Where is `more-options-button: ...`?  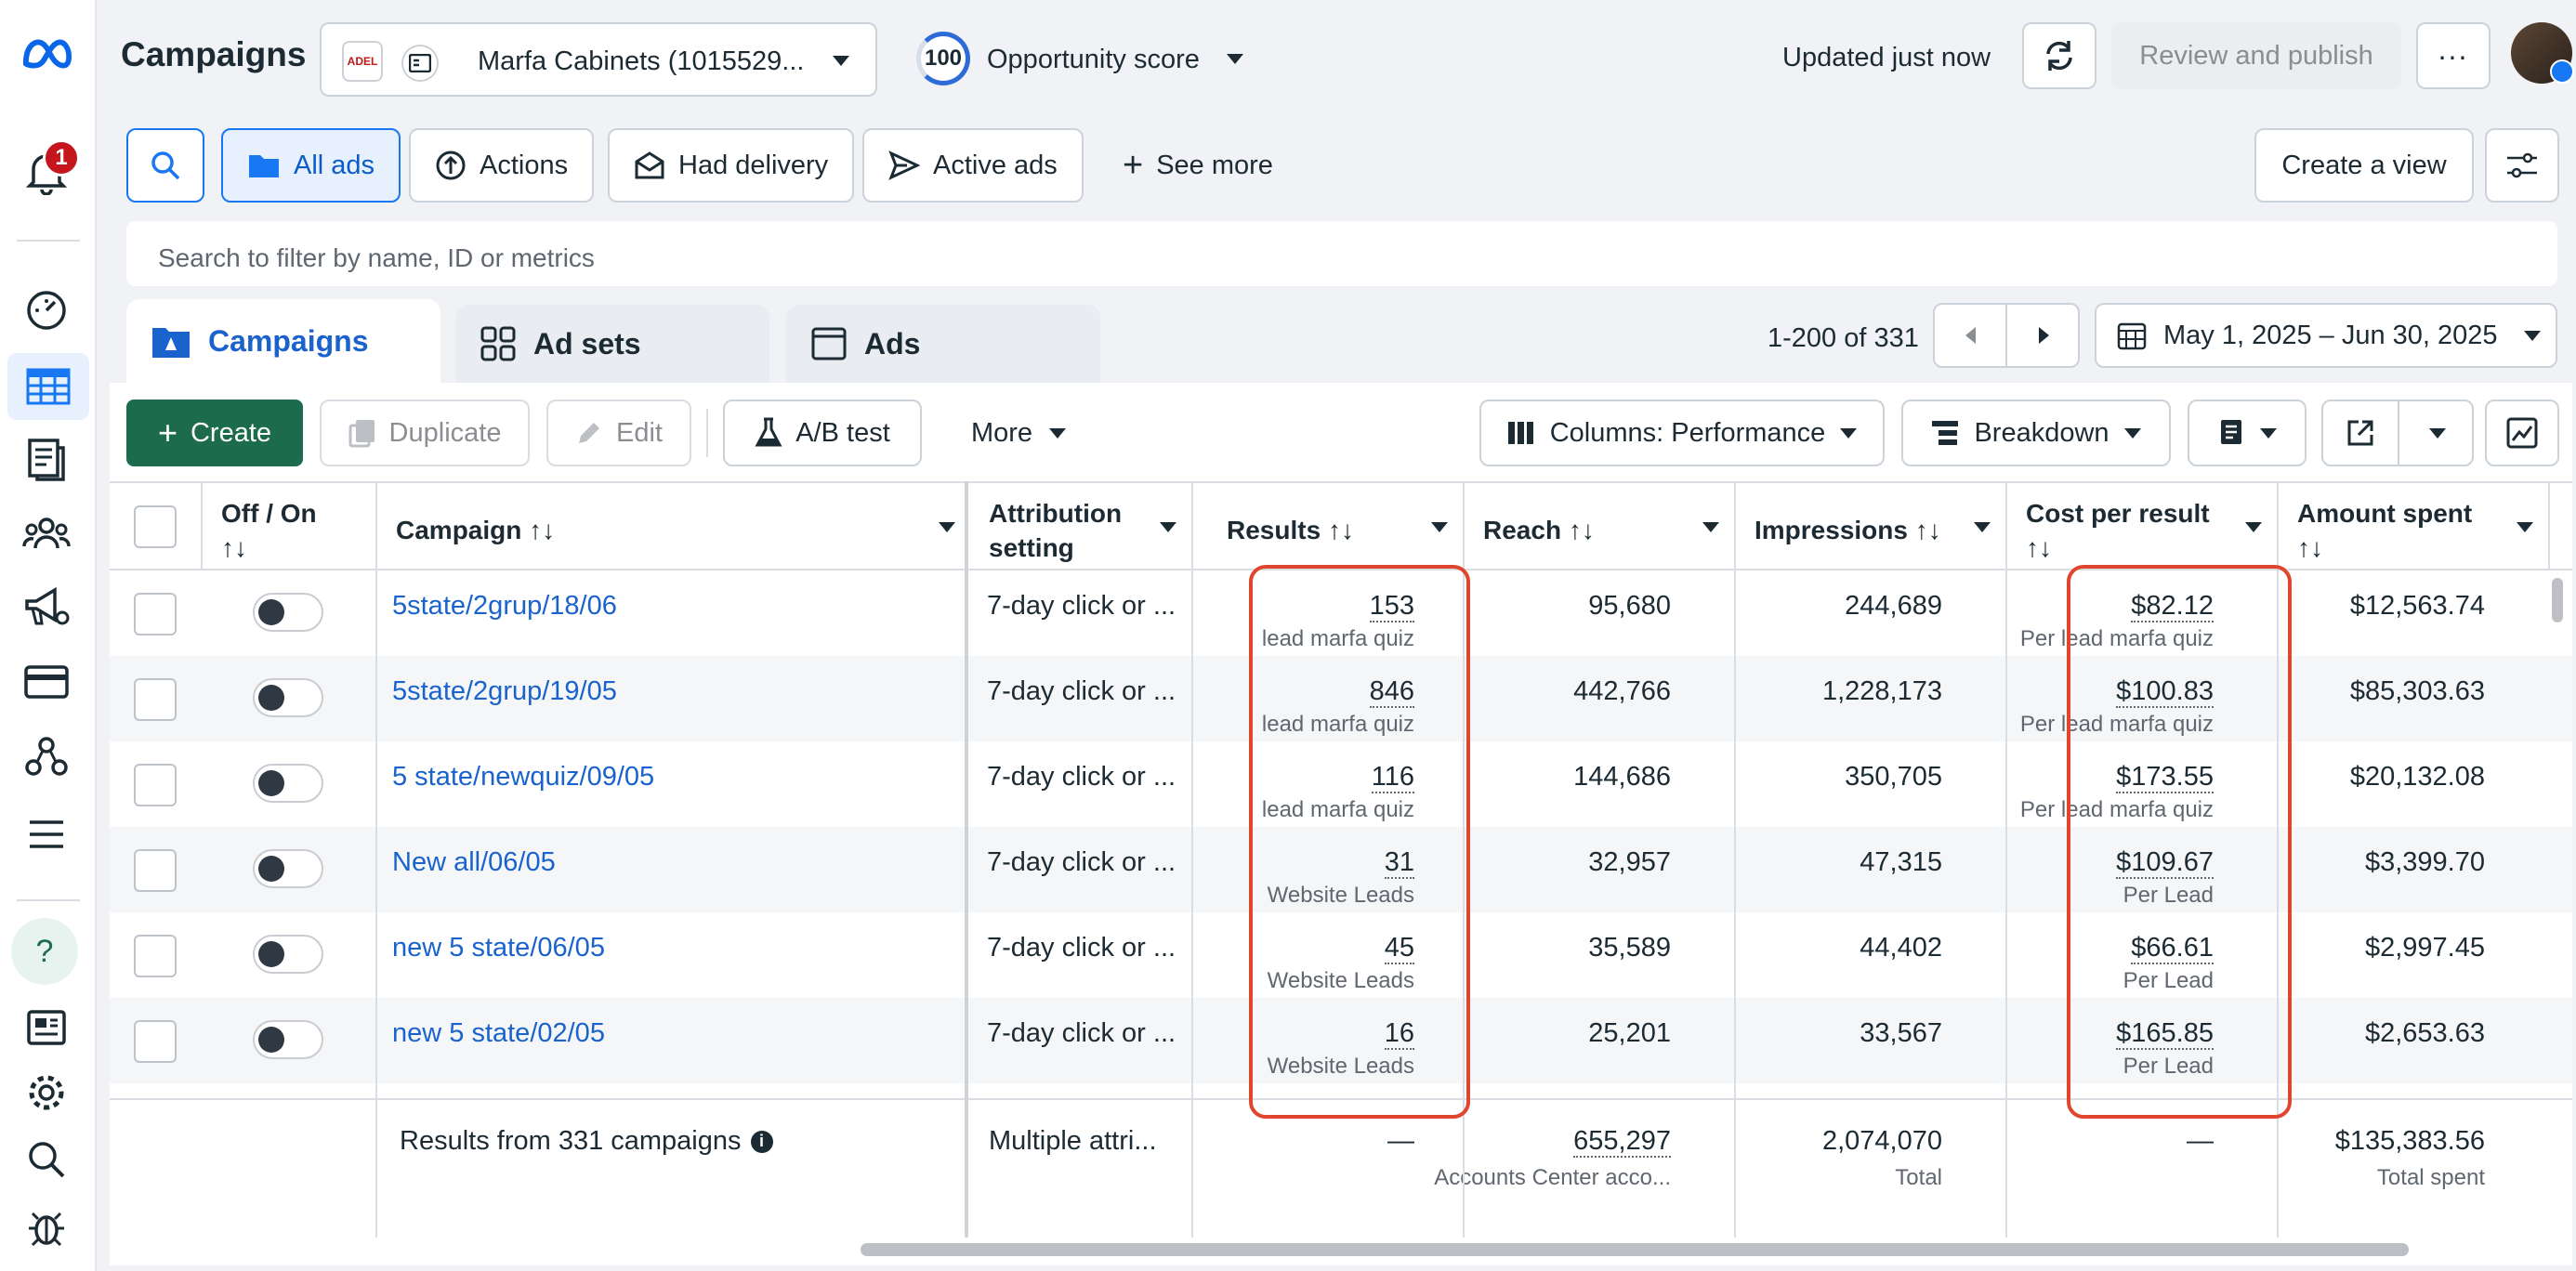 more-options-button: ... is located at coordinates (2453, 56).